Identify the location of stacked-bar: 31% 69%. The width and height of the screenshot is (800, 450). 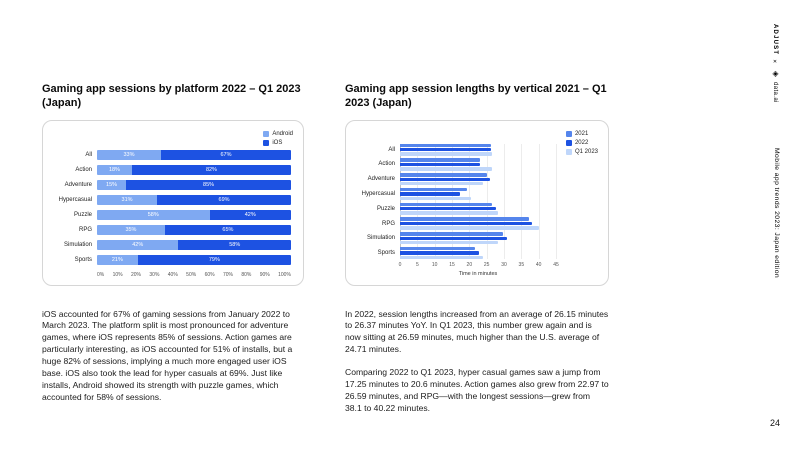
(194, 200).